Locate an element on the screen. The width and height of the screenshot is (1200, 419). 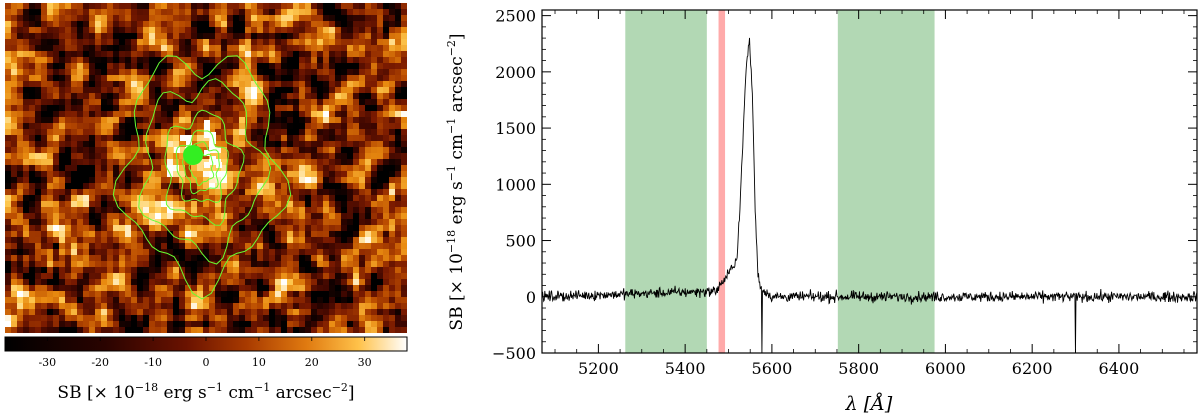
y-axis-label: SB [× 10−18 erg s−1 cm−1 arcsec−2] is located at coordinates (456, 181).